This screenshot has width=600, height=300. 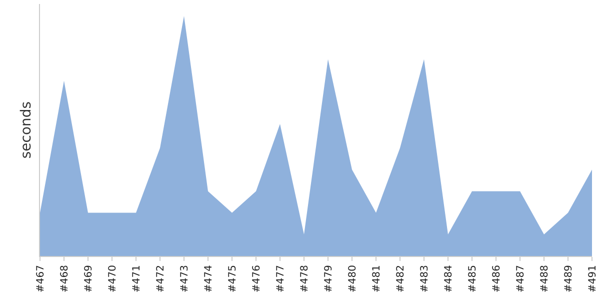 What do you see at coordinates (304, 278) in the screenshot?
I see `x-tick-label: #478` at bounding box center [304, 278].